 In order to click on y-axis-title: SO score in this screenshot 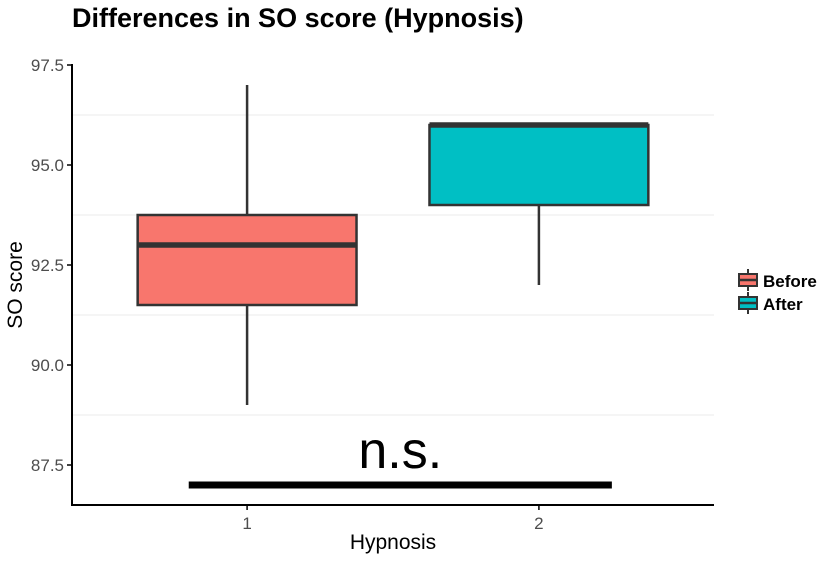, I will do `click(15, 285)`.